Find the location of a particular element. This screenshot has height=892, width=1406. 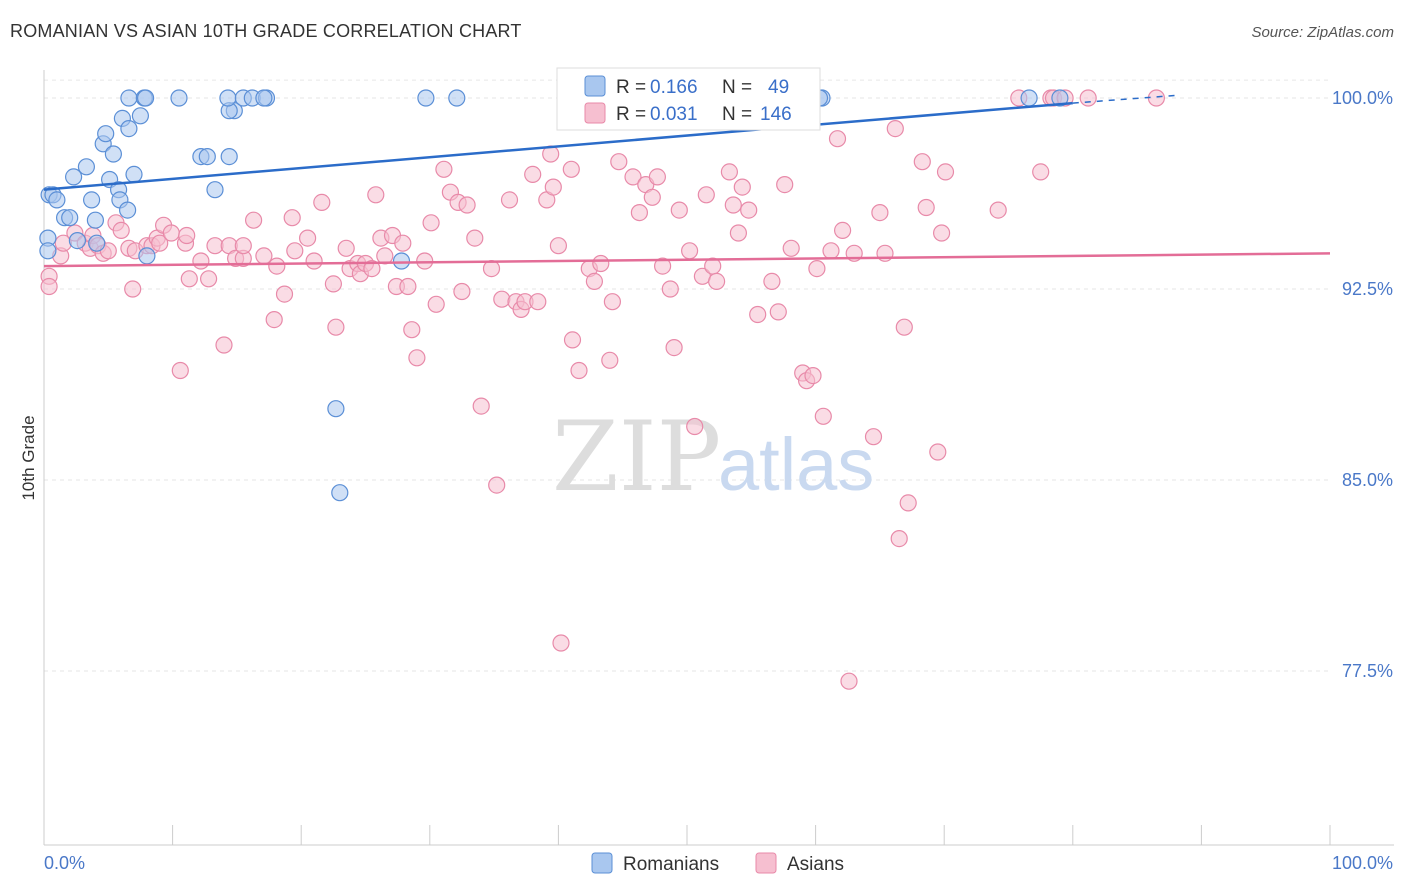

legend-n-value: 146 is located at coordinates (776, 114).